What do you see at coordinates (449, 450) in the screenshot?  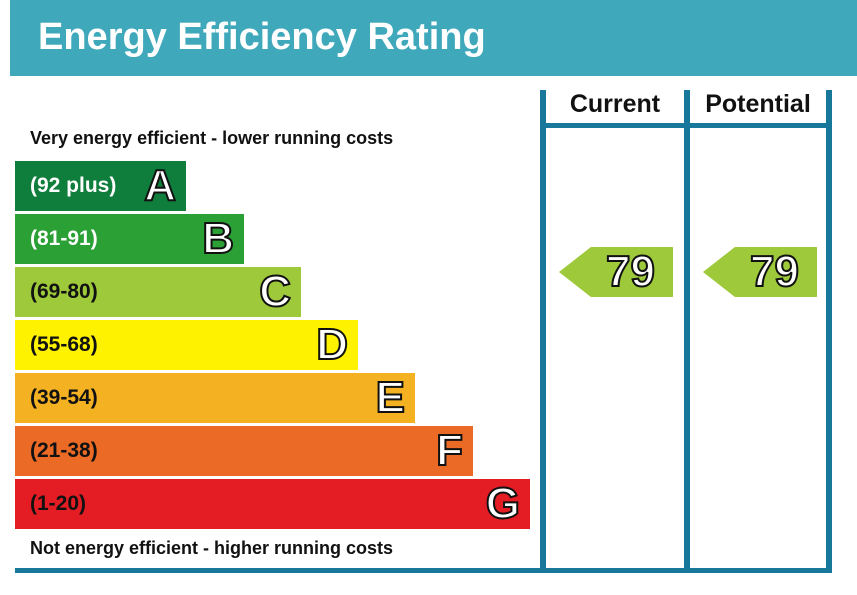 I see `band-letter: F` at bounding box center [449, 450].